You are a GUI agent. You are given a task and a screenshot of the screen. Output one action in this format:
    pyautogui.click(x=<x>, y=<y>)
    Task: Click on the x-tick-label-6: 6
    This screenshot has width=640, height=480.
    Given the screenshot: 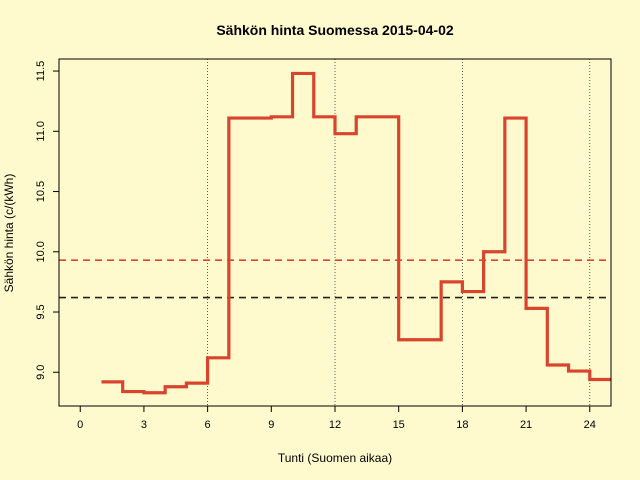 What is the action you would take?
    pyautogui.click(x=208, y=425)
    